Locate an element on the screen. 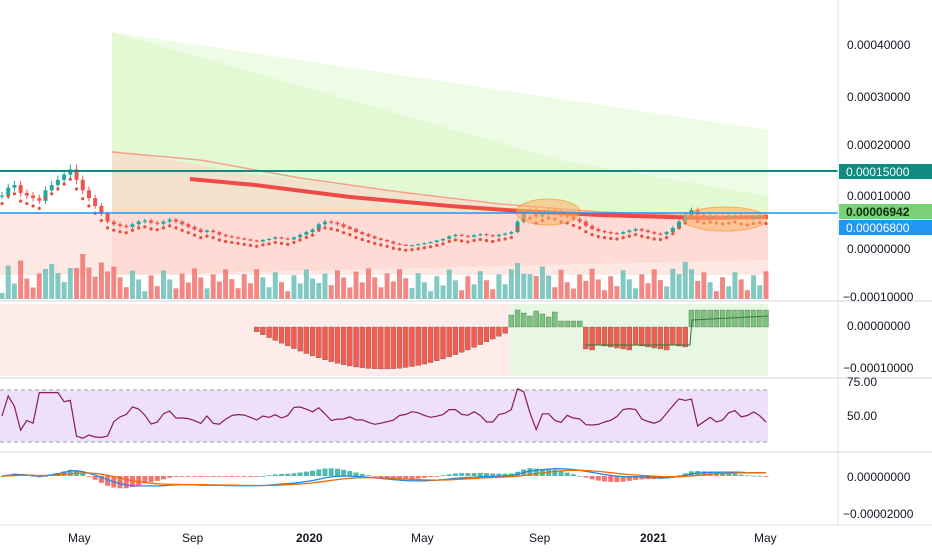 The height and width of the screenshot is (555, 932). price-label-green: 0.00006942 is located at coordinates (885, 211).